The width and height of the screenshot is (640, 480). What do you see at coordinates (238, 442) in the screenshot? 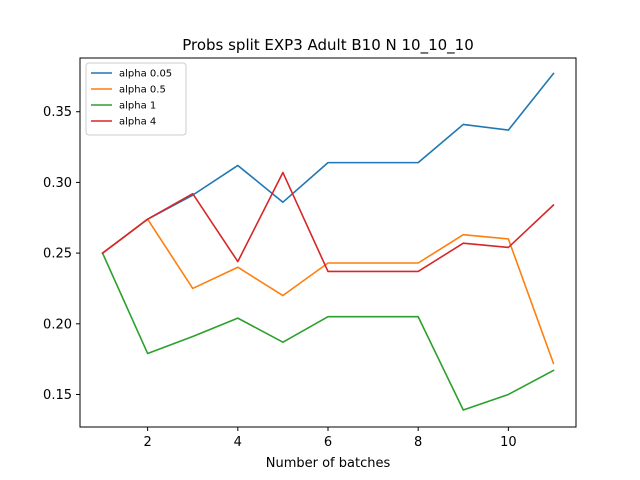
I see `x-tick-label: 4` at bounding box center [238, 442].